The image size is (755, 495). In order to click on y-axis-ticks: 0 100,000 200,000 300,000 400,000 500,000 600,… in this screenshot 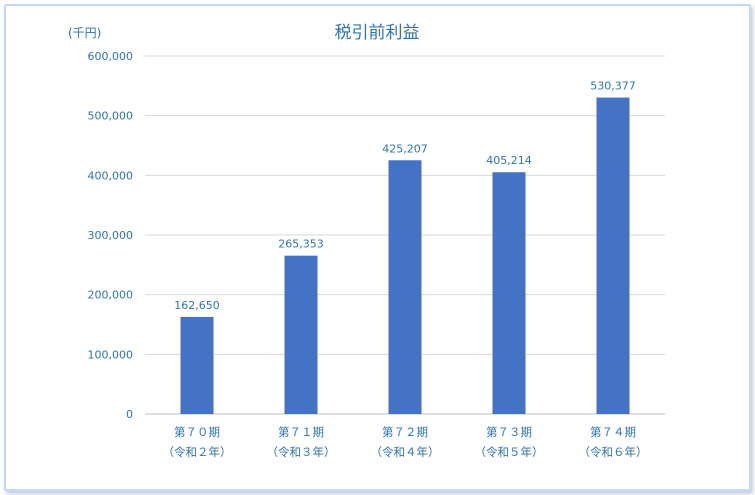, I will do `click(111, 235)`.